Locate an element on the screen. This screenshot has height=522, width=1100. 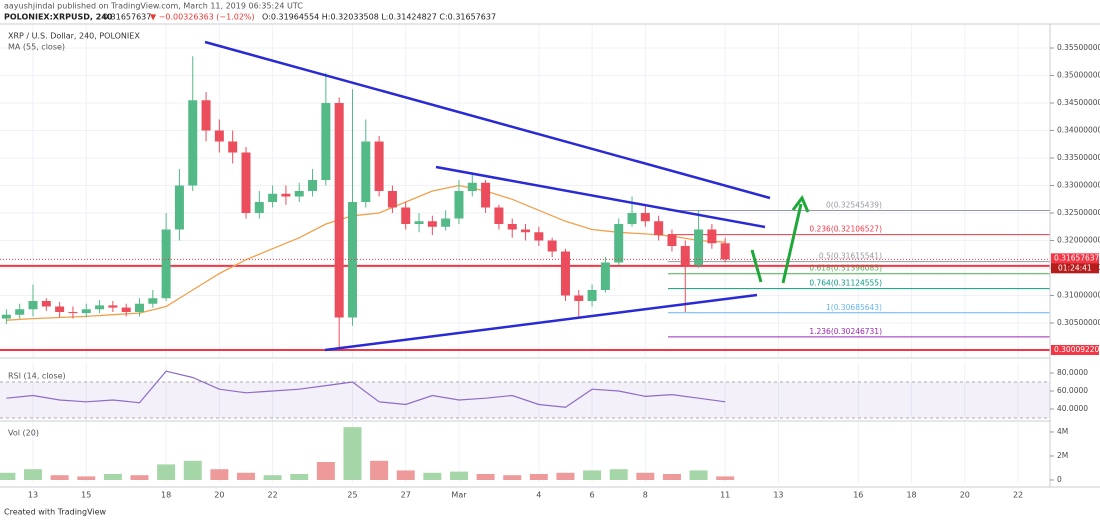
price-tag-label: 0.30009220 is located at coordinates (1077, 349).